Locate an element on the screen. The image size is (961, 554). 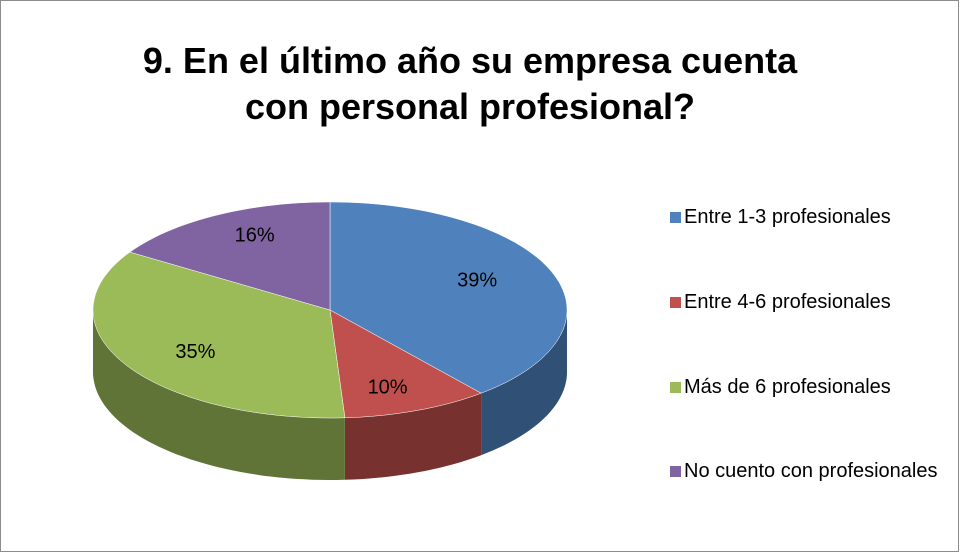
legend-label: Entre 1-3 profesionales is located at coordinates (787, 217).